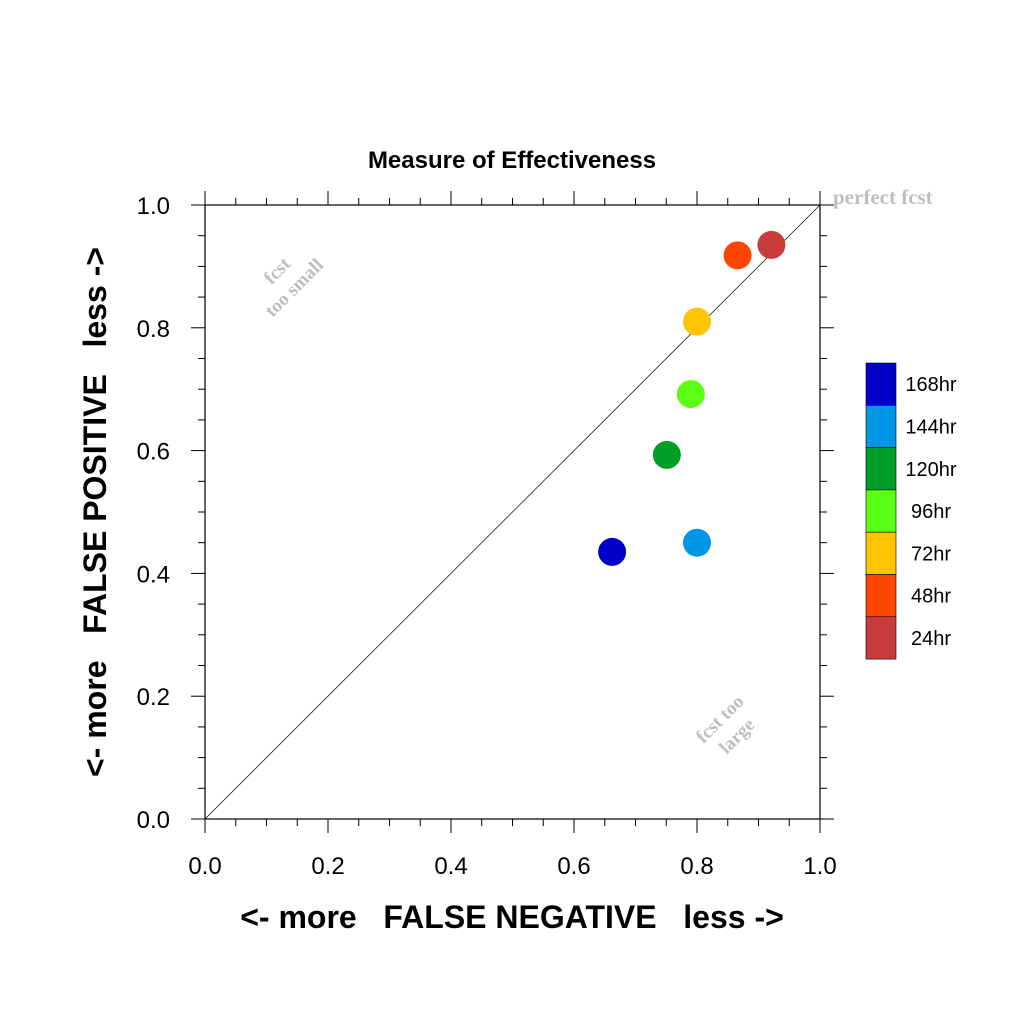  I want to click on x-tick-label: 0.4, so click(450, 866).